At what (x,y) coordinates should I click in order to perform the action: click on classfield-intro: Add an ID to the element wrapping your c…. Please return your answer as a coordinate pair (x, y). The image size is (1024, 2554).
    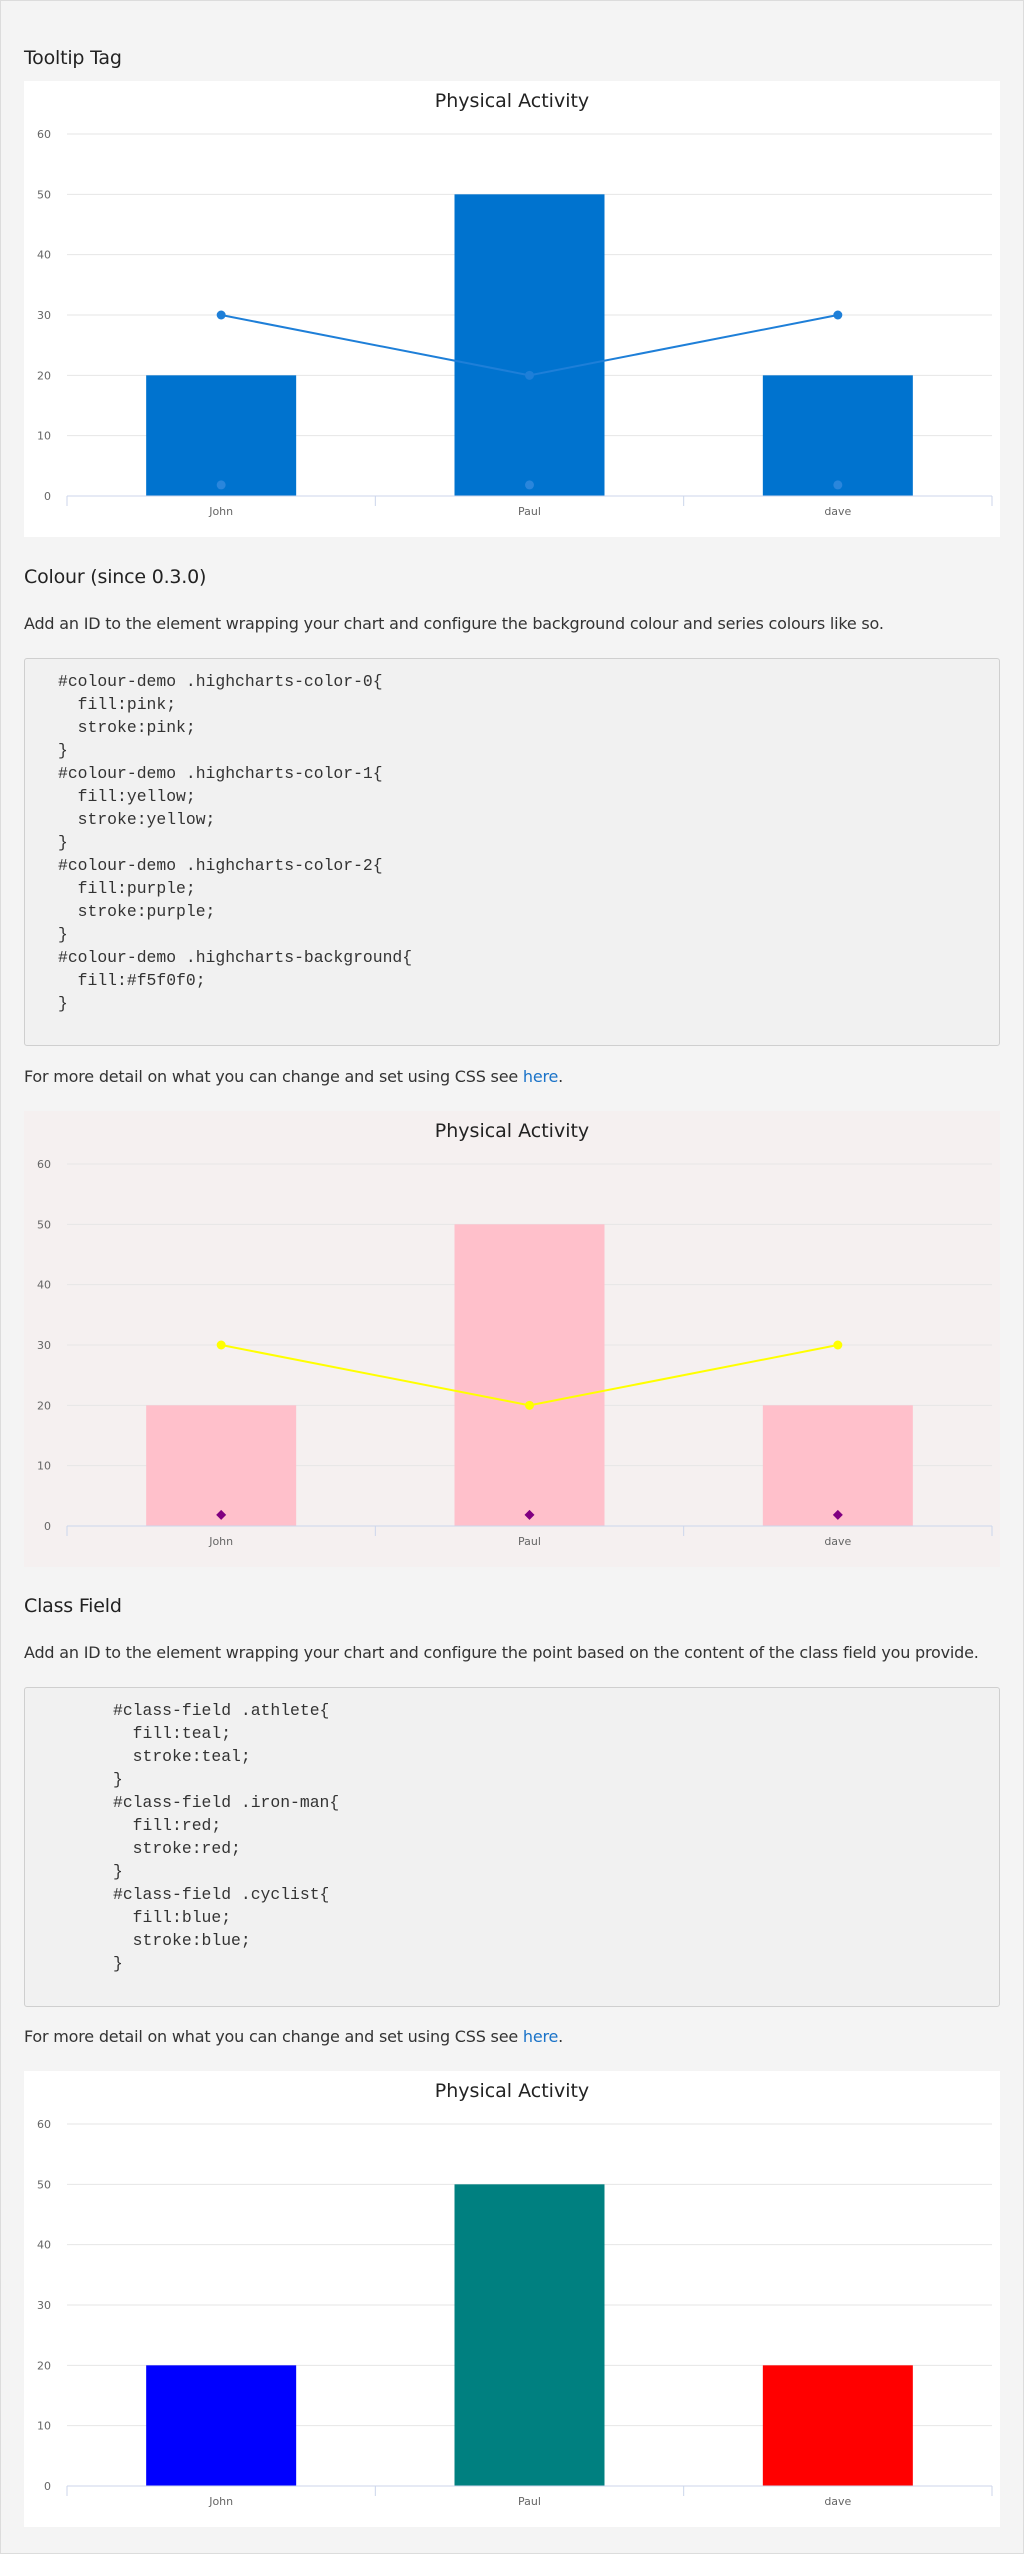
    Looking at the image, I should click on (501, 1652).